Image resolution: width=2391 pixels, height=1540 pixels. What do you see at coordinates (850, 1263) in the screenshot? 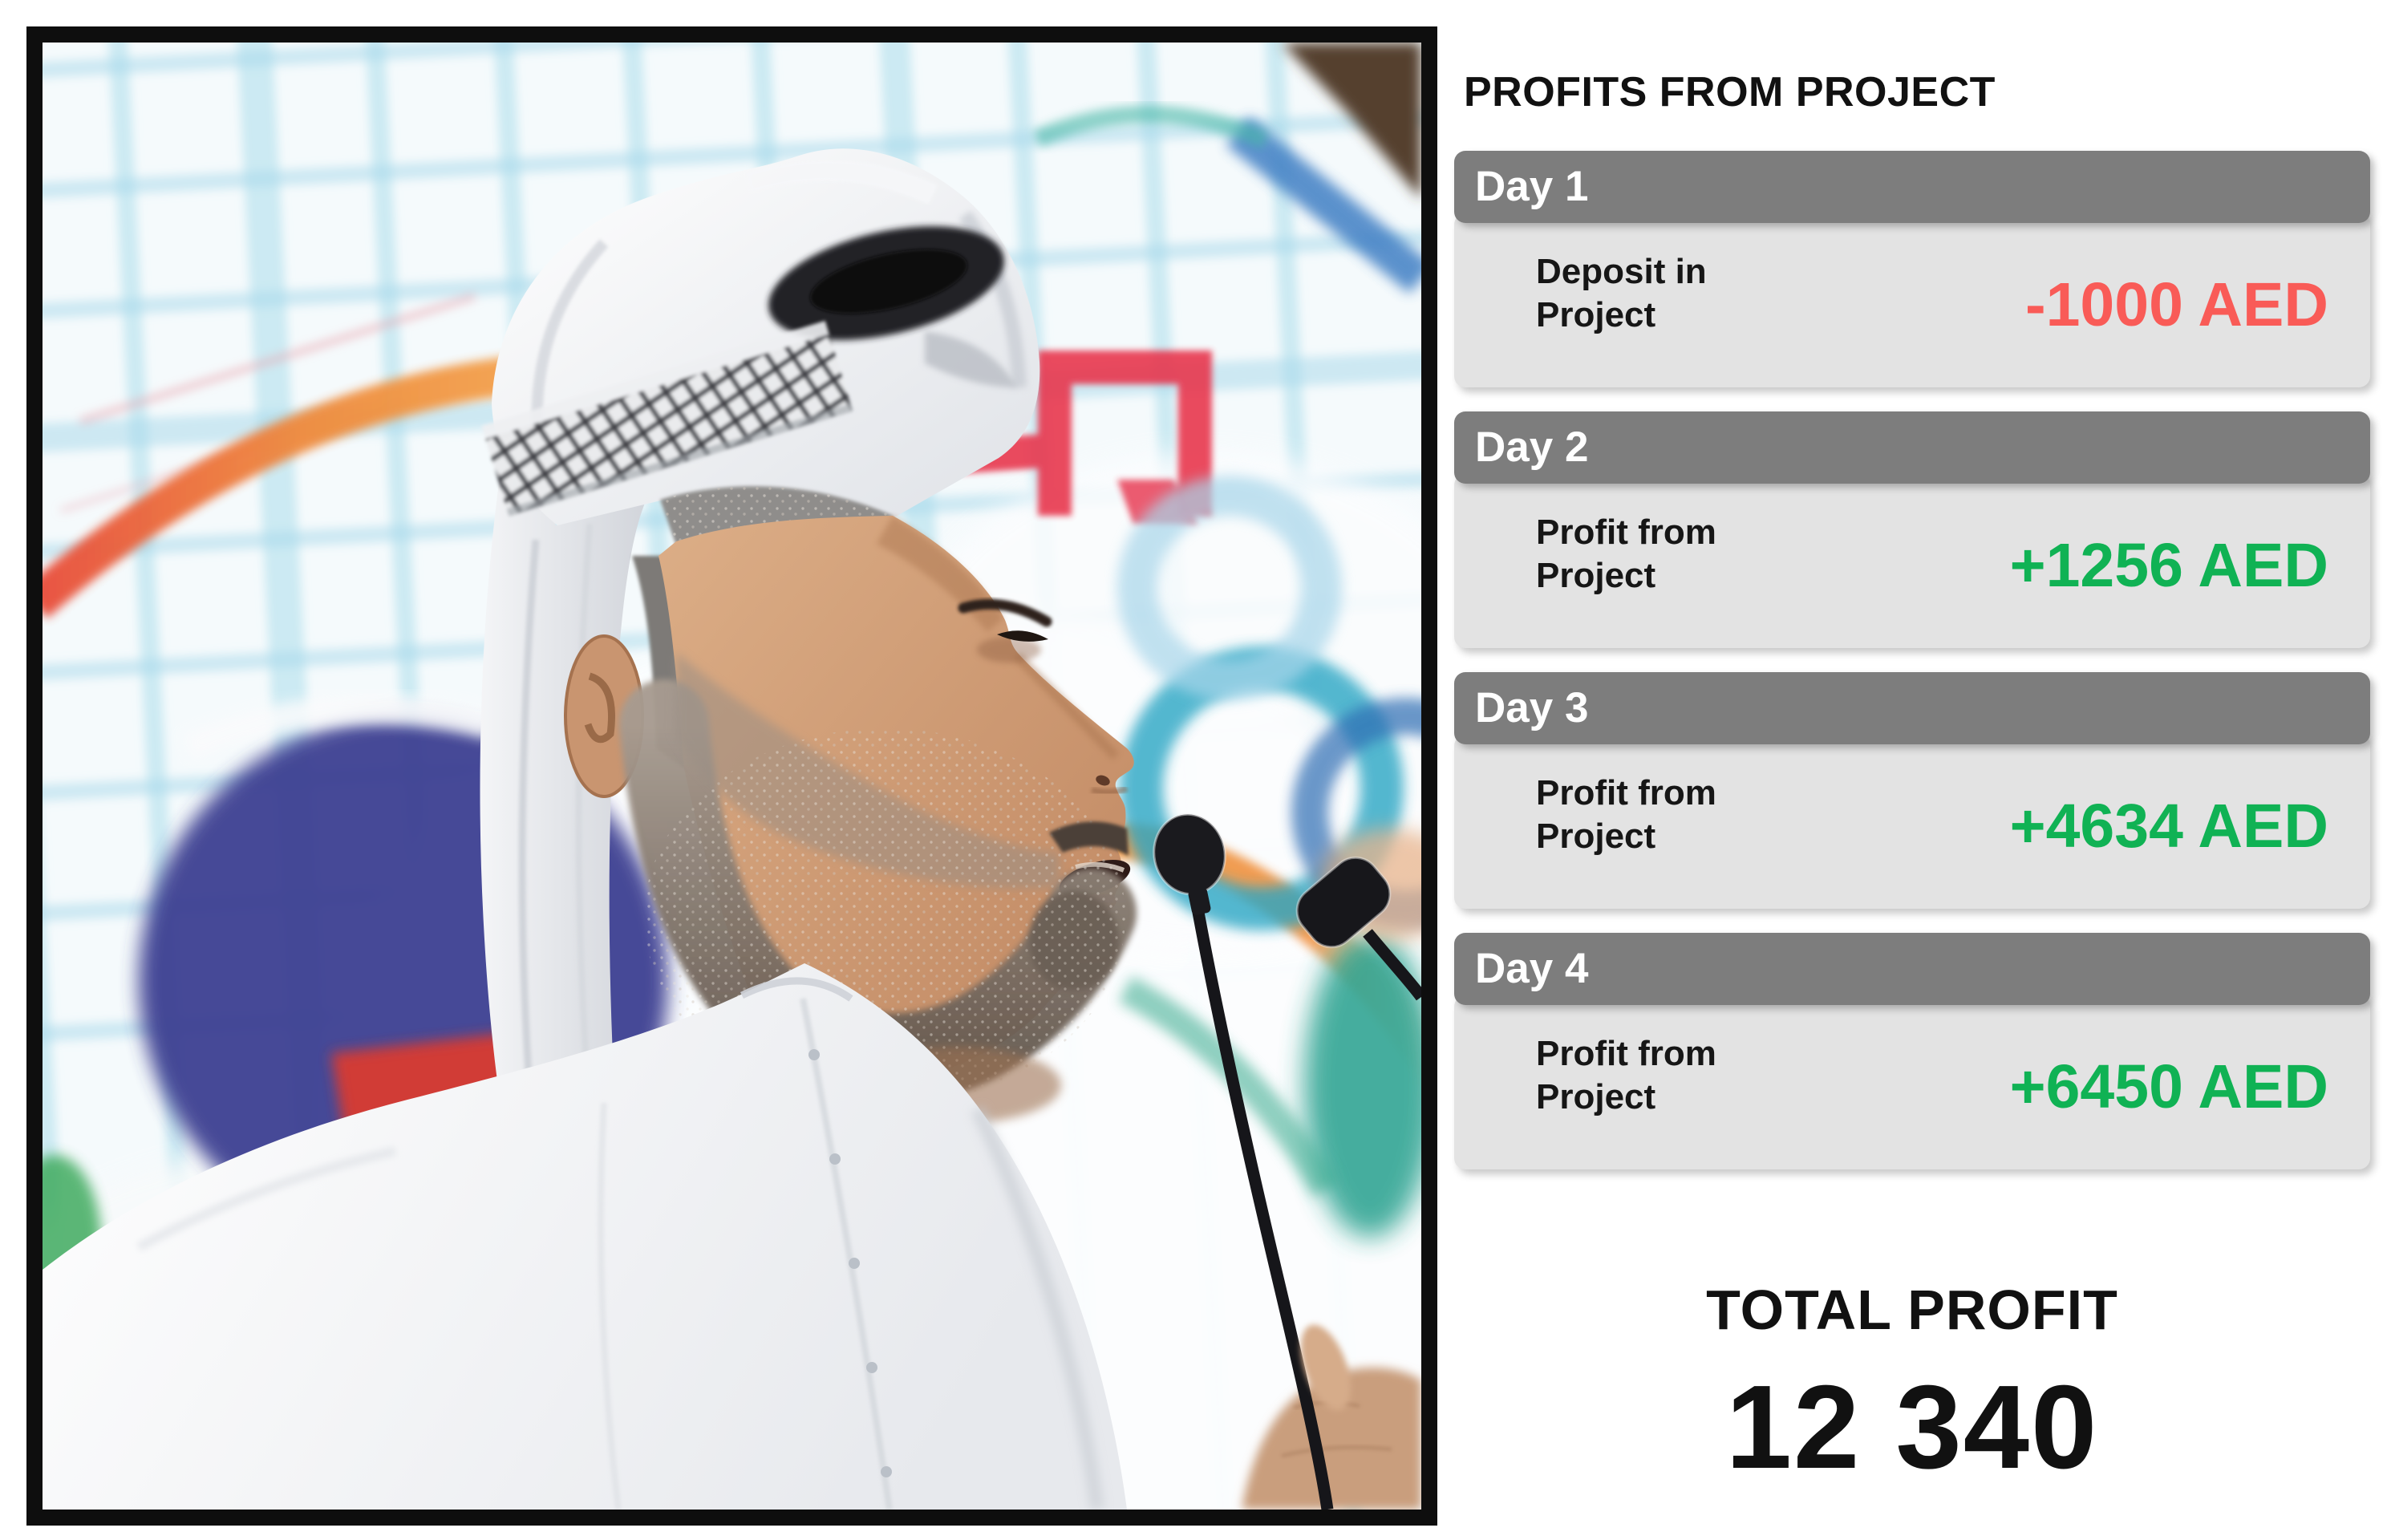
I see `kandura-buttons` at bounding box center [850, 1263].